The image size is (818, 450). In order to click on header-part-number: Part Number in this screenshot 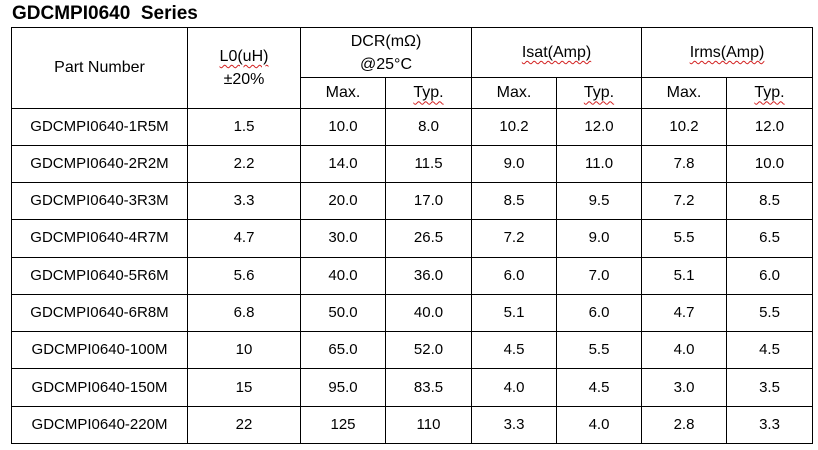, I will do `click(99, 68)`.